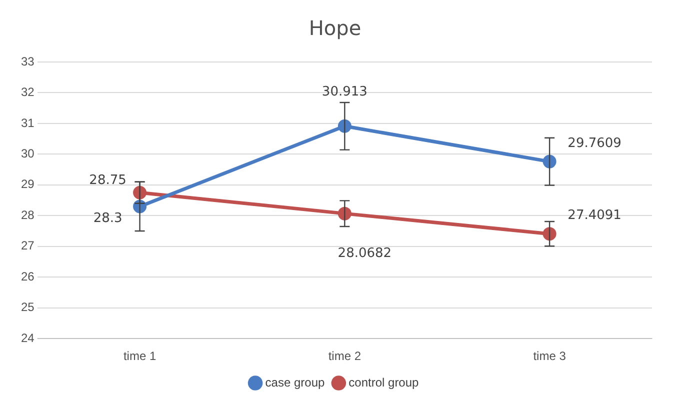  Describe the element at coordinates (384, 382) in the screenshot. I see `legend-label: control group` at that location.